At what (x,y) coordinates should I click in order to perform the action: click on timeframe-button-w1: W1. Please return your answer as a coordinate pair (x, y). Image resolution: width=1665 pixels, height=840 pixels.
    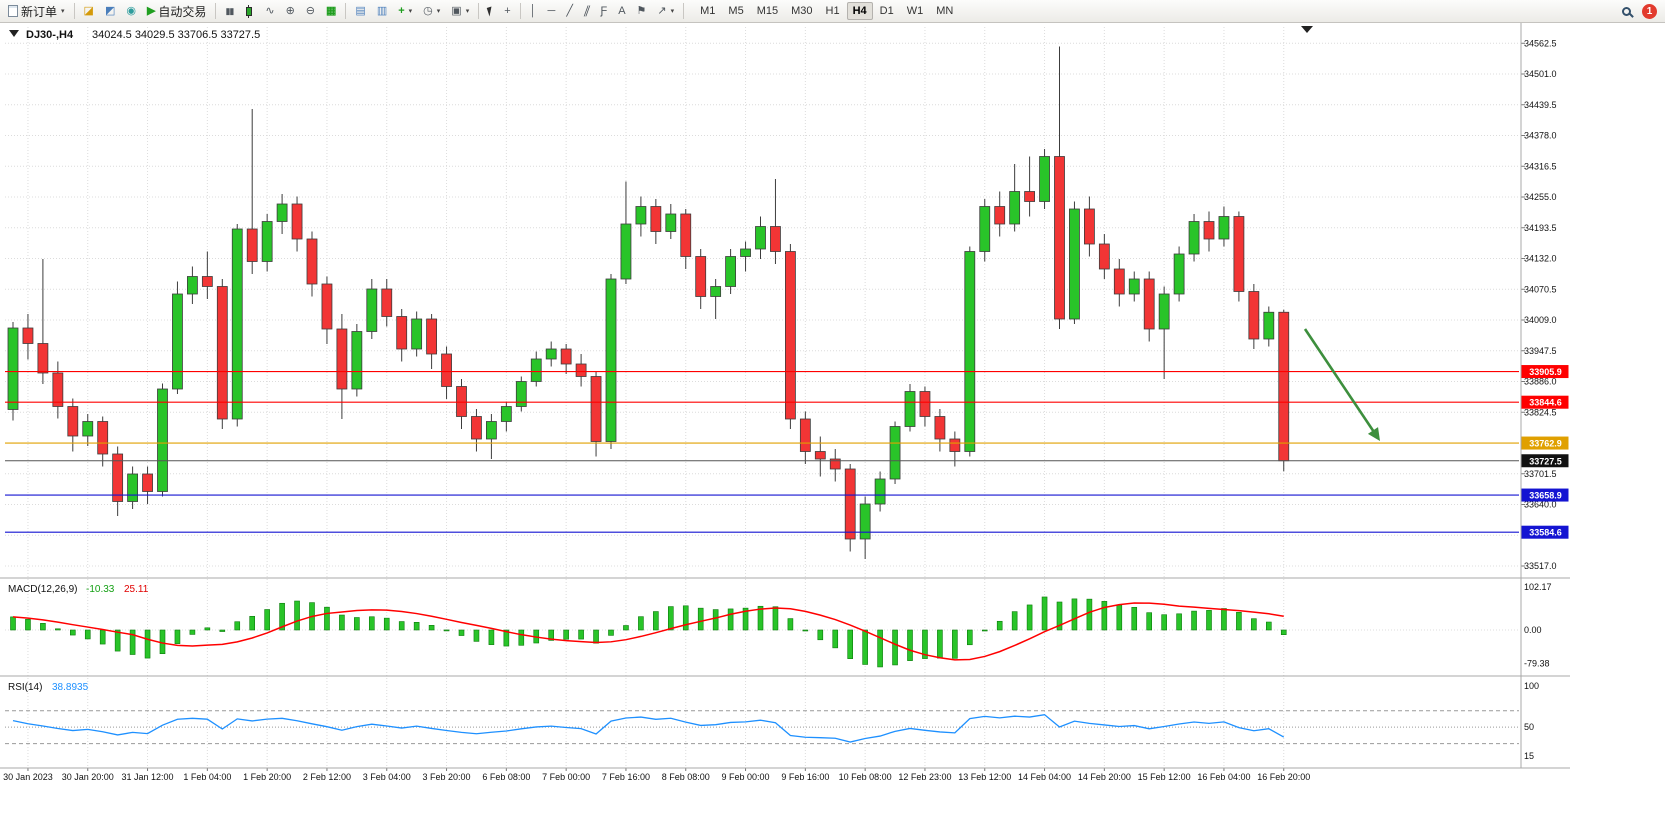
    Looking at the image, I should click on (915, 11).